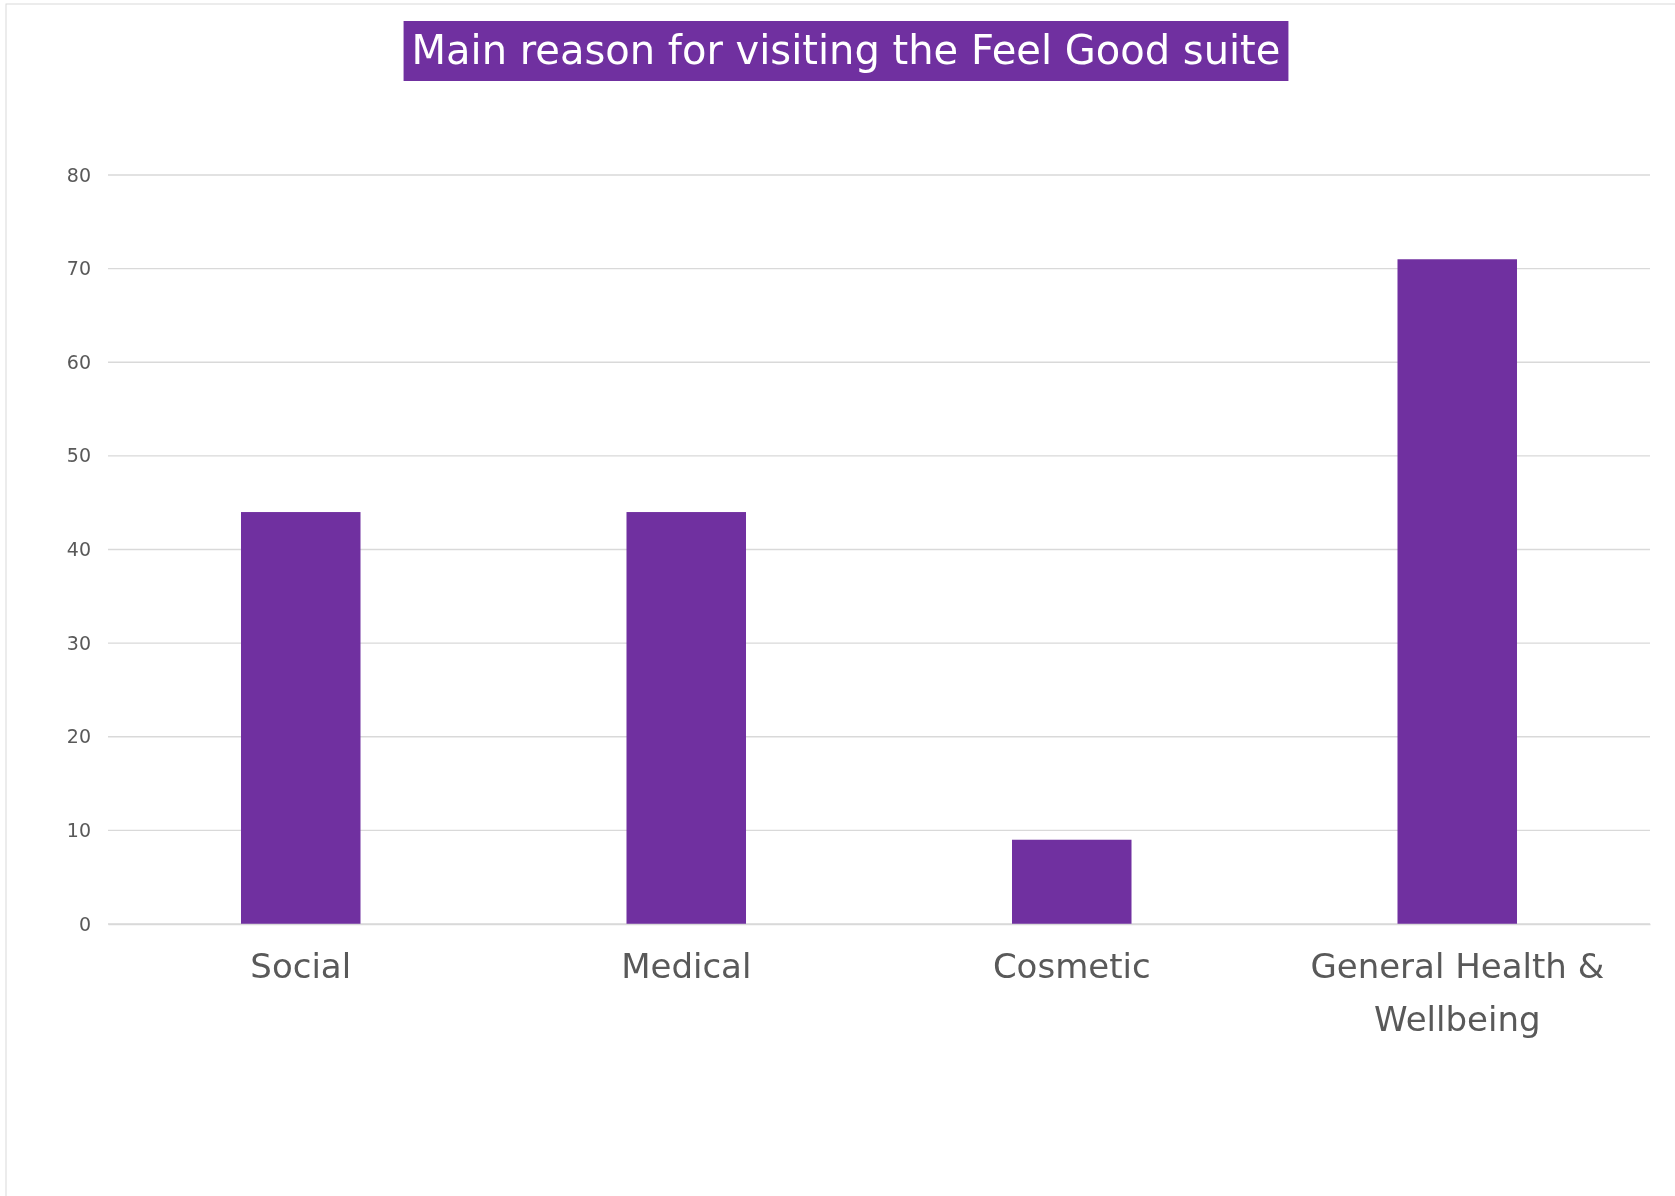 Image resolution: width=1675 pixels, height=1196 pixels. What do you see at coordinates (1071, 966) in the screenshot?
I see `x-tick-label: Cosmetic` at bounding box center [1071, 966].